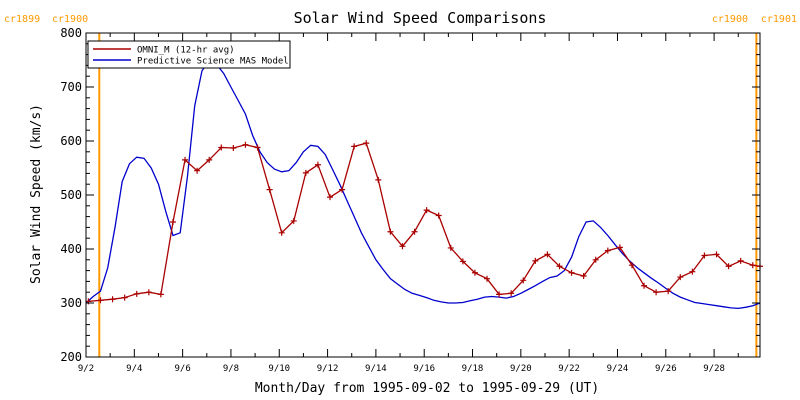  I want to click on rotation-label-right: cr1900, so click(70, 19).